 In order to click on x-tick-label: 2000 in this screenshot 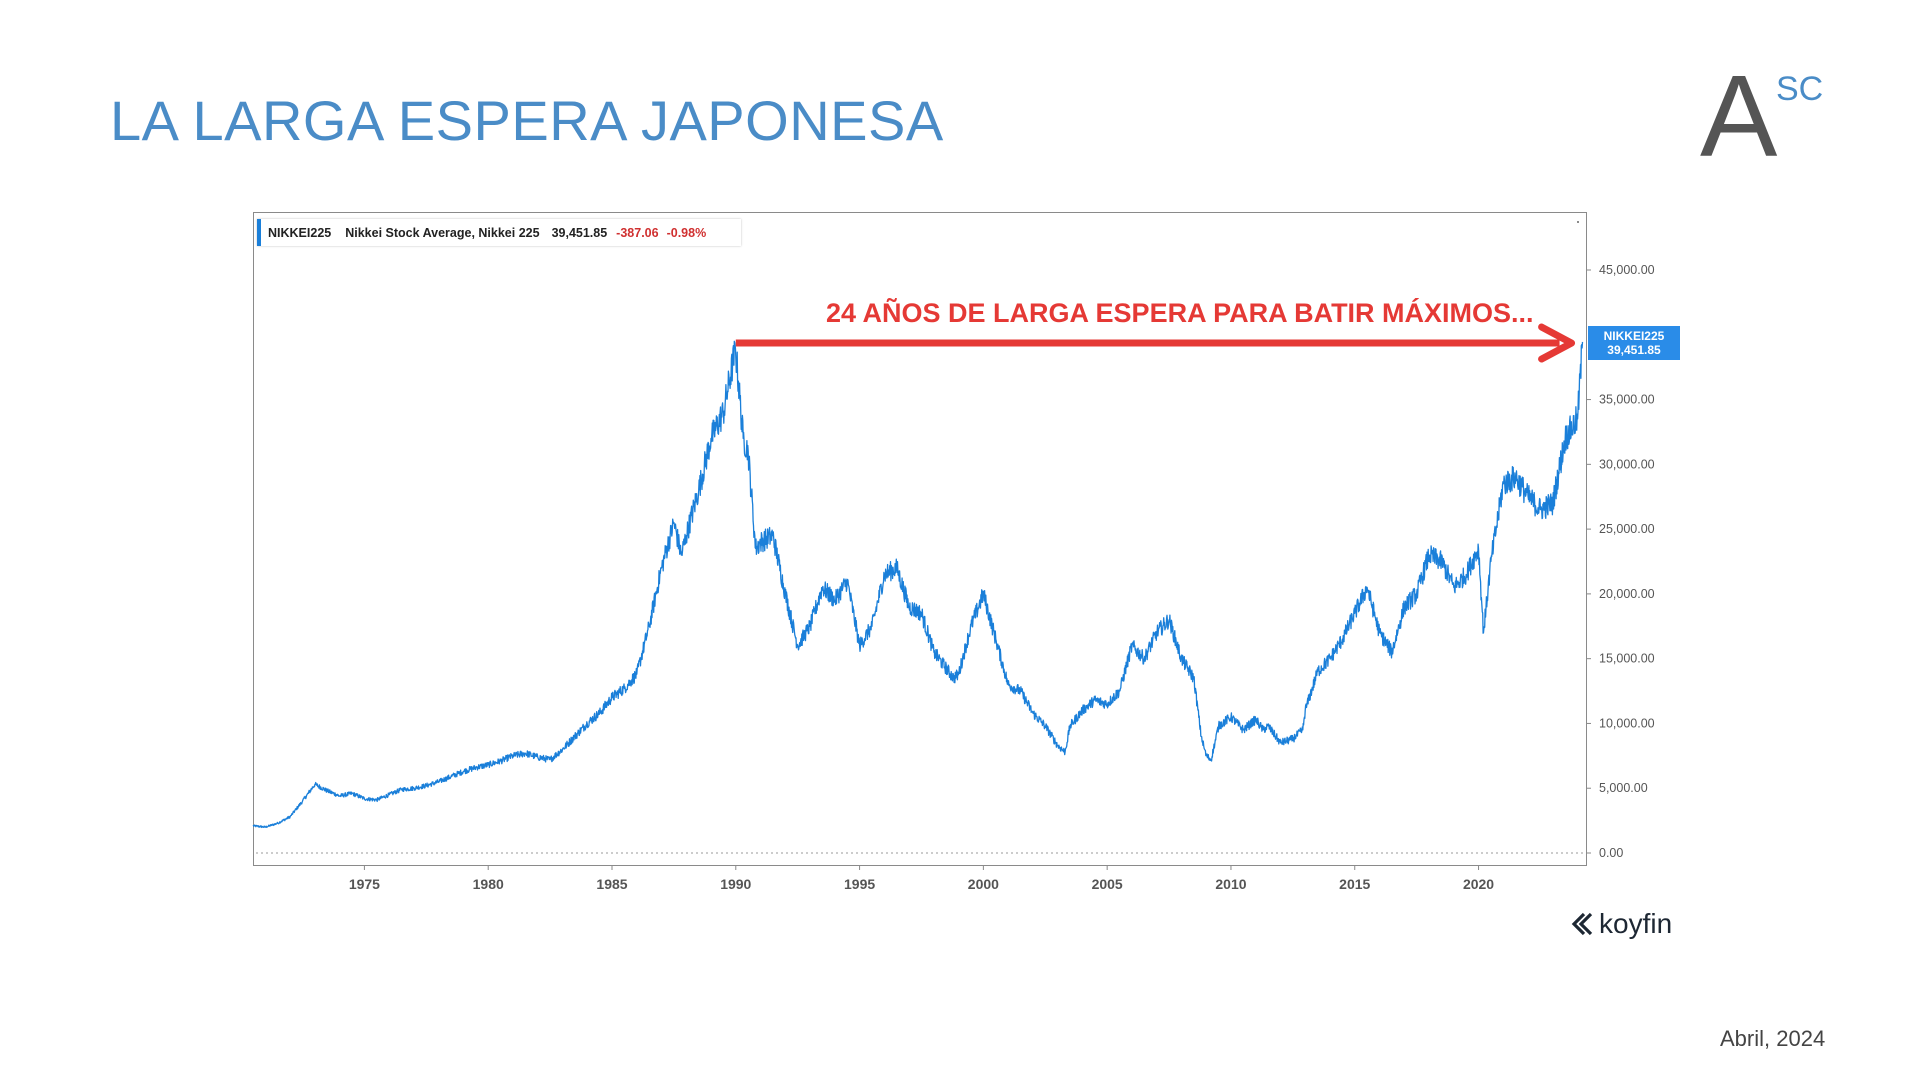, I will do `click(983, 884)`.